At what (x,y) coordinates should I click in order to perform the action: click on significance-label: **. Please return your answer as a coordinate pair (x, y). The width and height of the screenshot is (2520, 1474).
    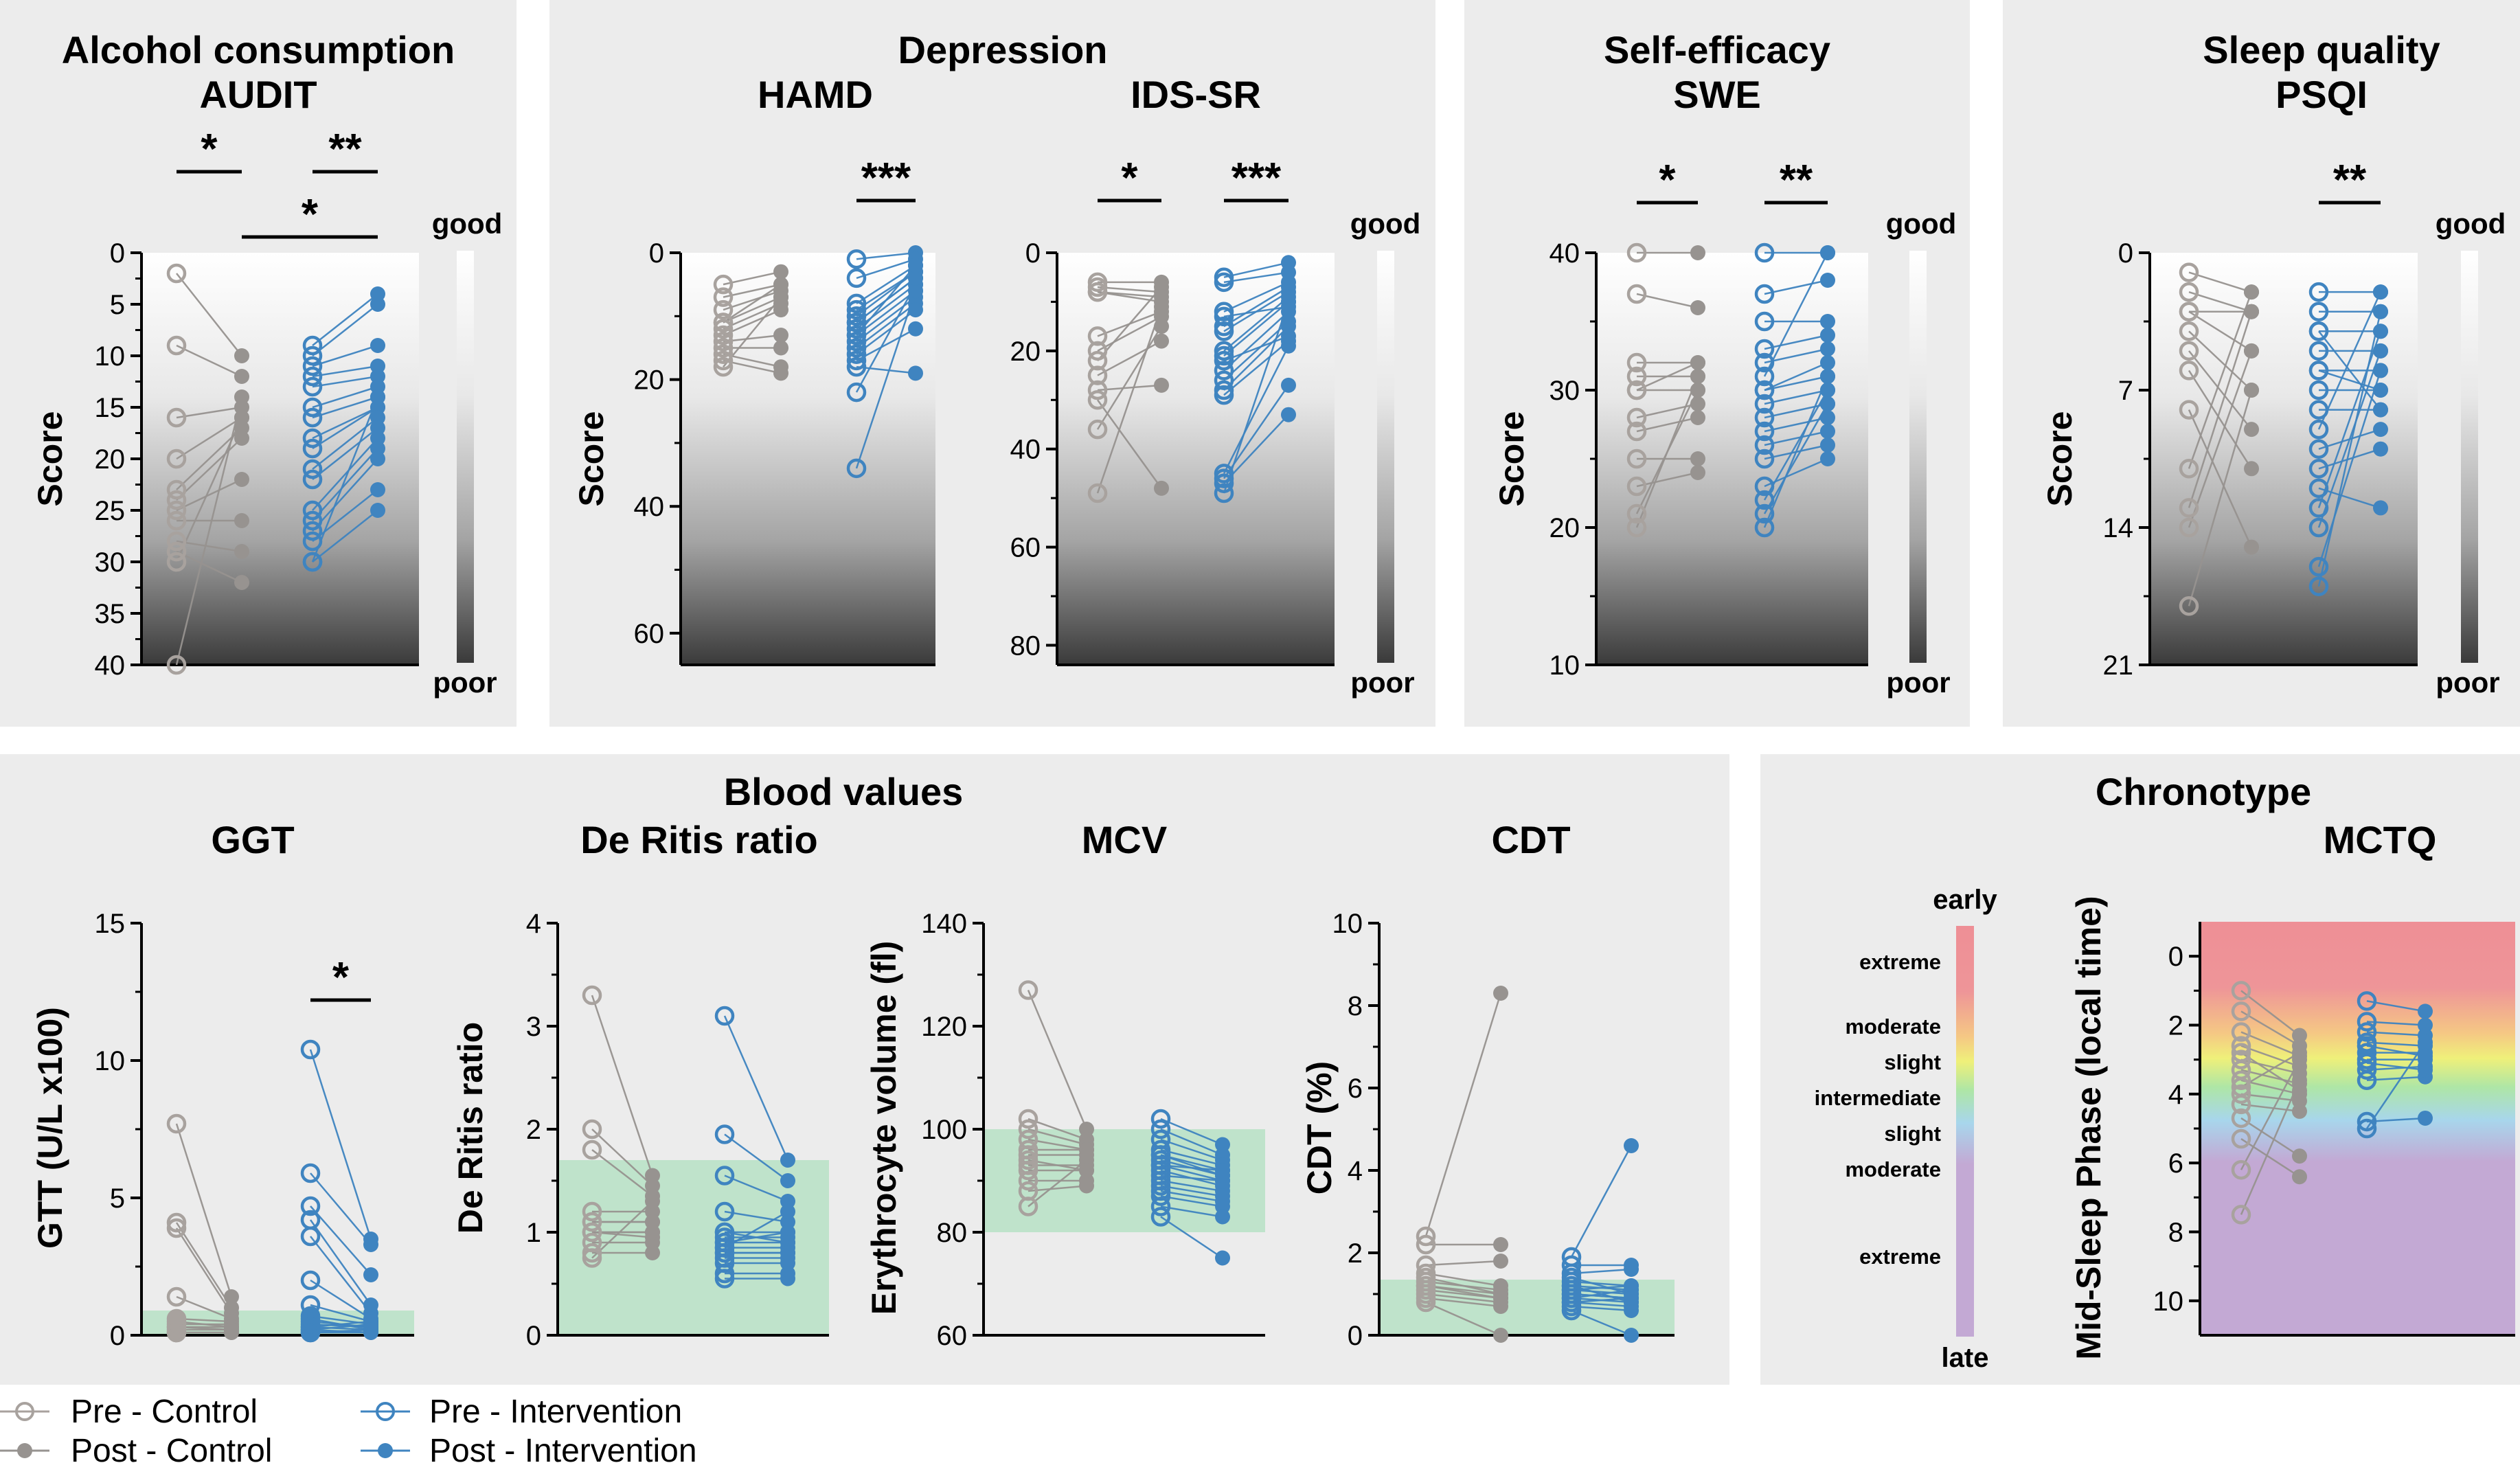
    Looking at the image, I should click on (1797, 180).